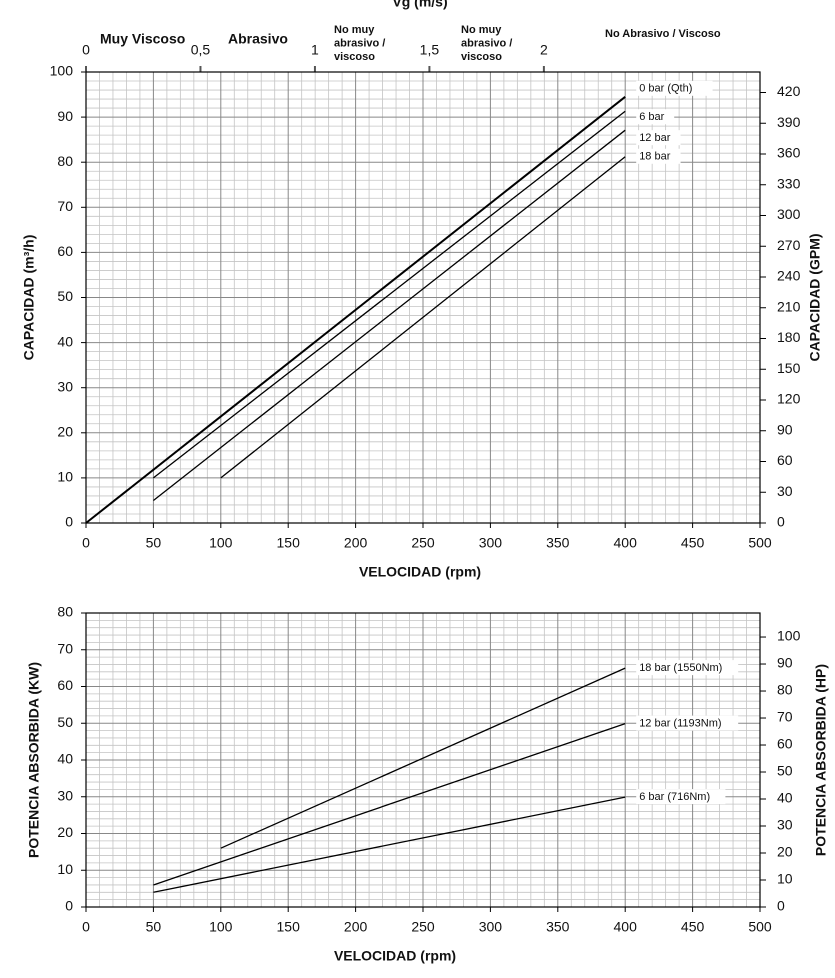  I want to click on y2-tick-label: 80, so click(785, 690).